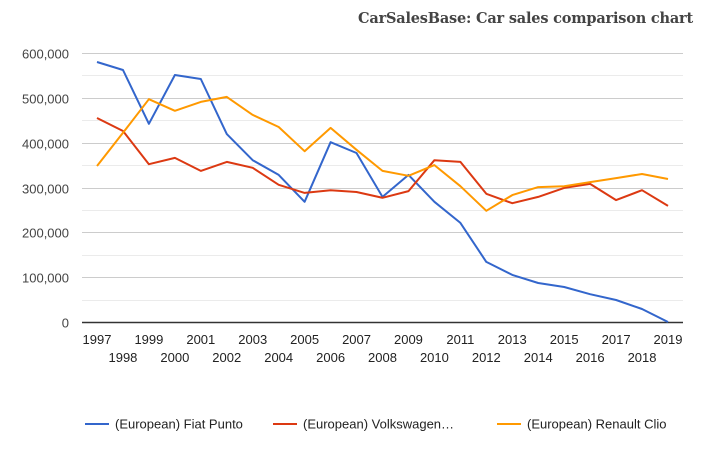  What do you see at coordinates (45, 144) in the screenshot?
I see `y-tick-label: 400,000` at bounding box center [45, 144].